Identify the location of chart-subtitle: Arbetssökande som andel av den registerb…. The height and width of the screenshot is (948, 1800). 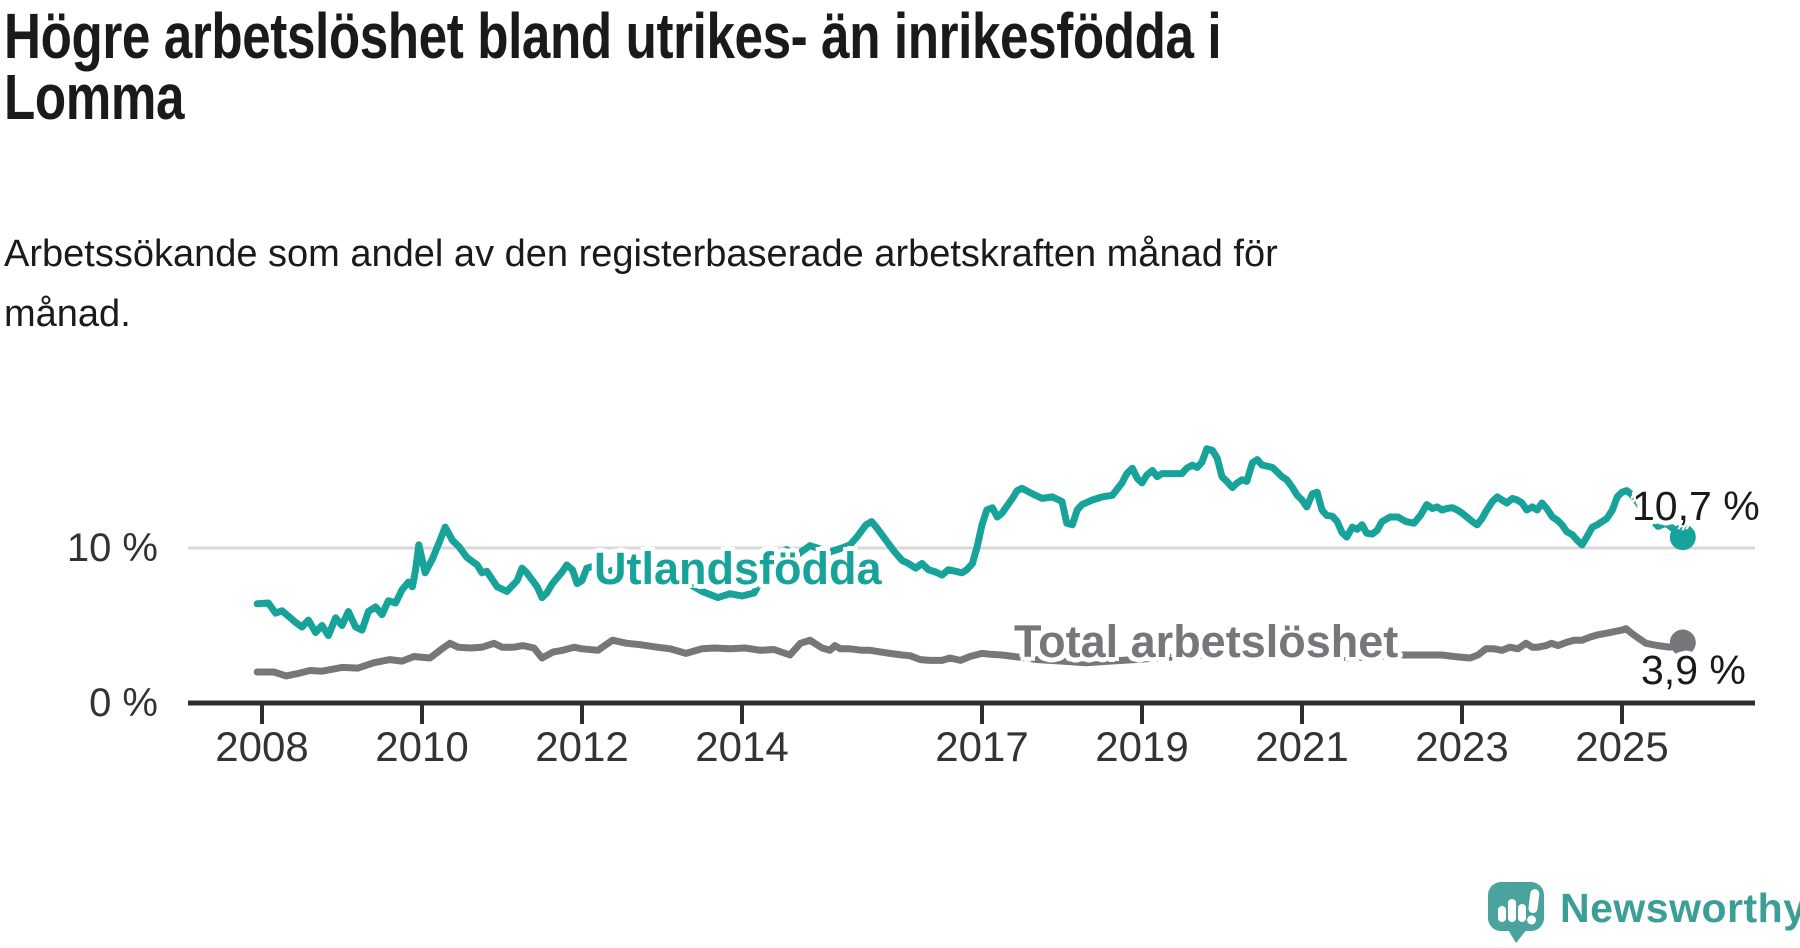
(641, 284).